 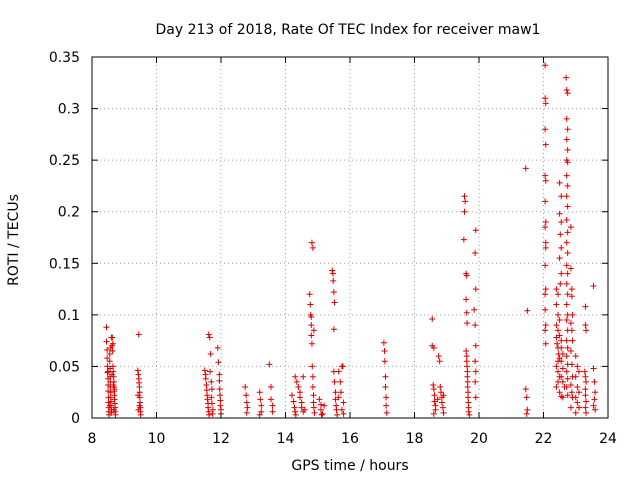 I want to click on x-tick-labels: 8 10 12 14 16 18 20 22 24, so click(x=352, y=439).